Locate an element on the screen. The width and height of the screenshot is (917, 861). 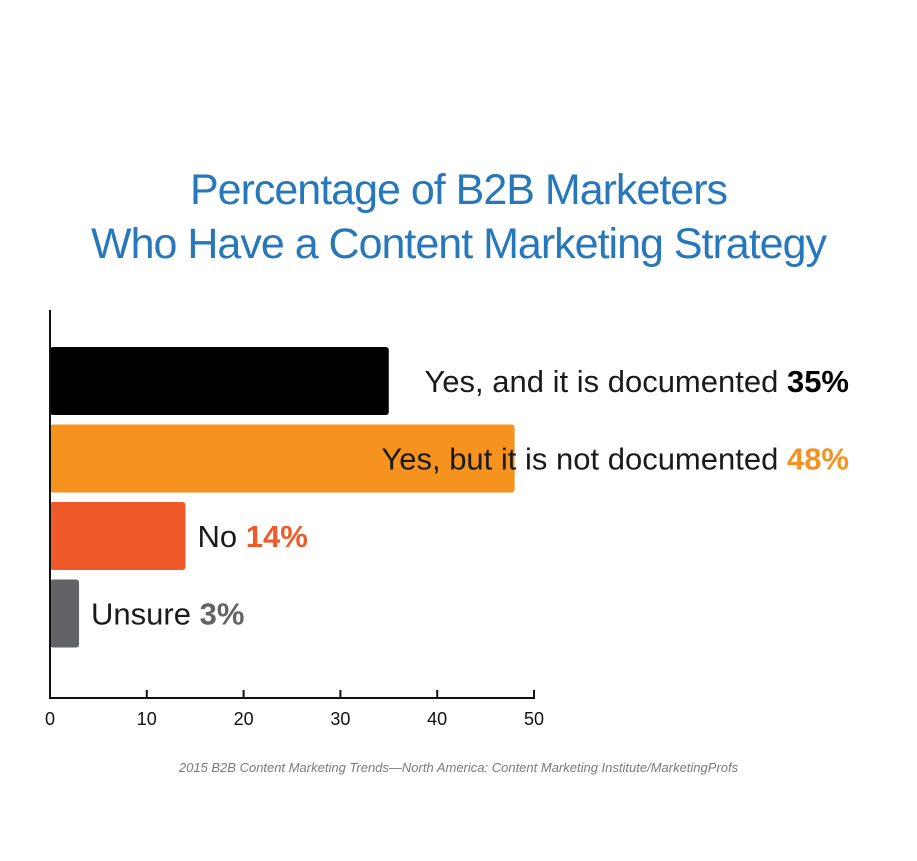
bar-label-2: Yes, but it is not documented 48% is located at coordinates (615, 459).